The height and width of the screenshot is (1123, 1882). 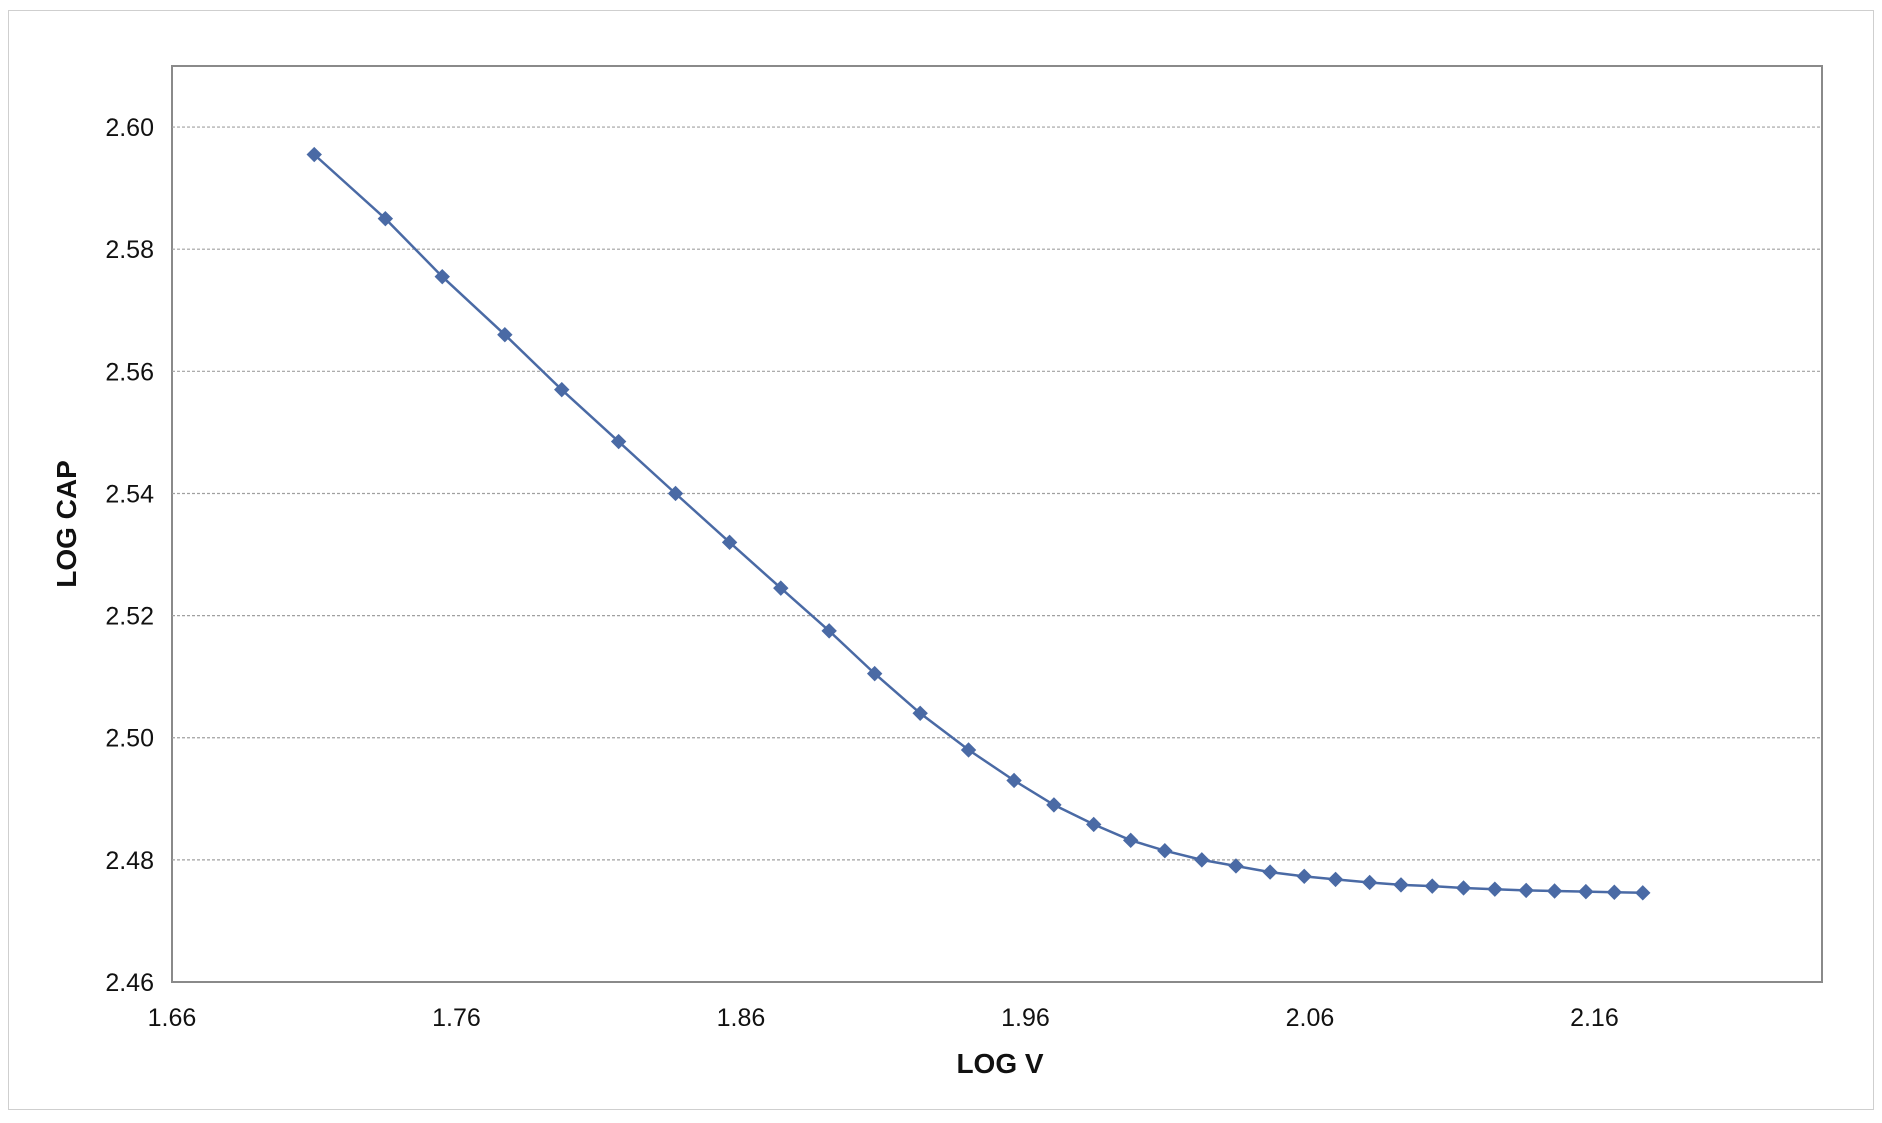 I want to click on y-tick-label: 2.50, so click(x=129, y=739).